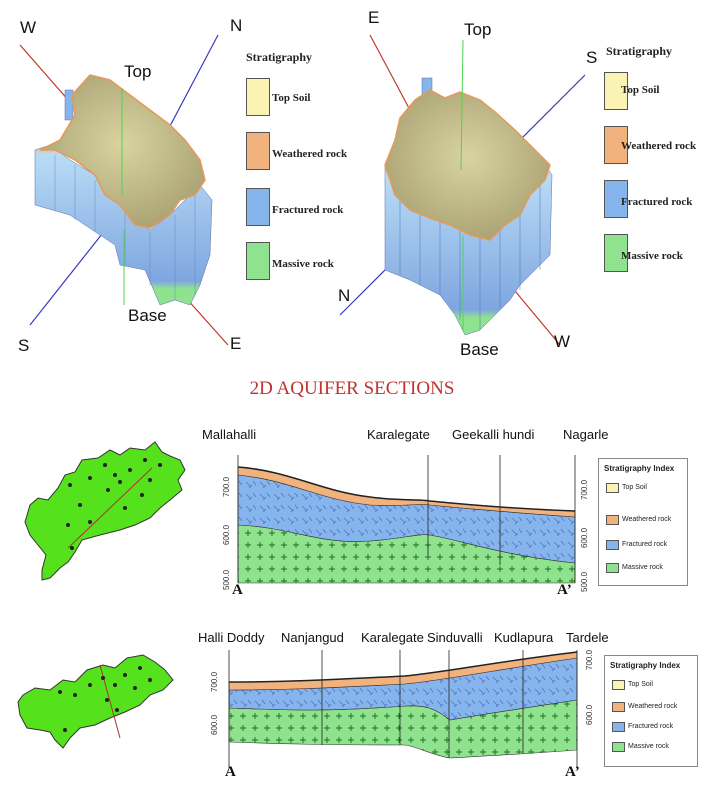  I want to click on 3d-block-diagram-1, so click(124, 190).